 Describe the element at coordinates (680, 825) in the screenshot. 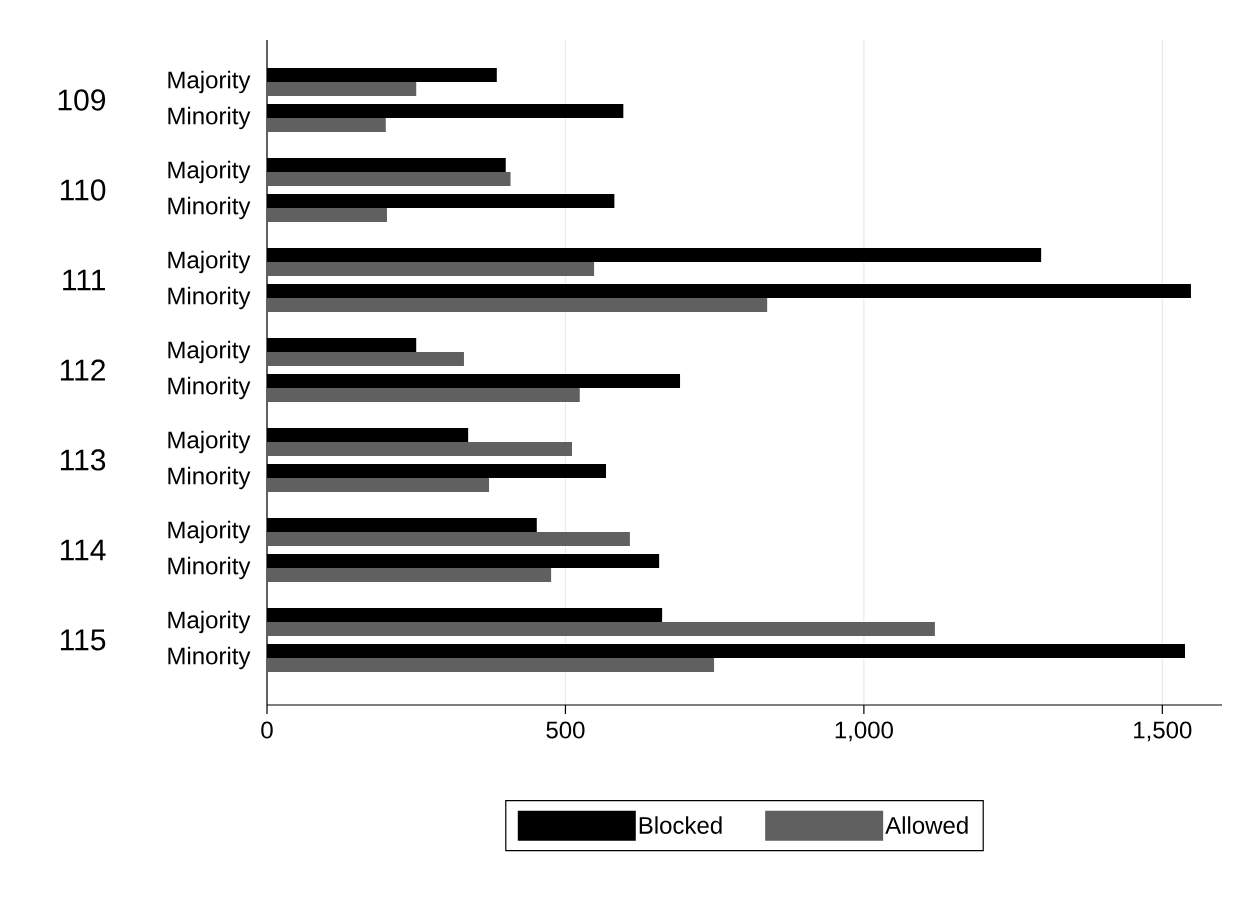

I see `legend-label: Blocked` at that location.